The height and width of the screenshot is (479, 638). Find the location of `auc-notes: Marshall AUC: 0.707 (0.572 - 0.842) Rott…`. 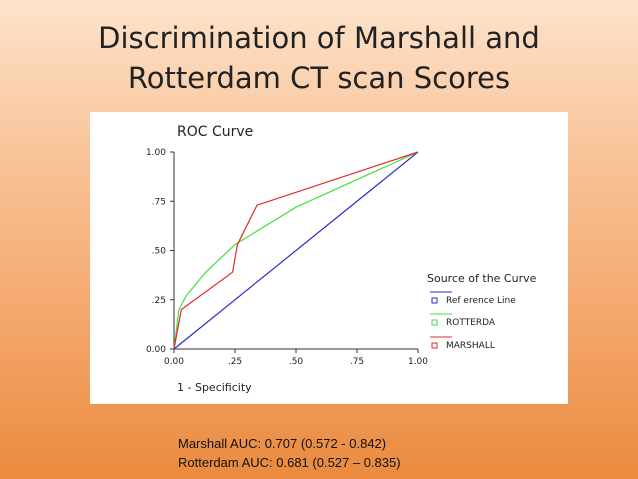

auc-notes: Marshall AUC: 0.707 (0.572 - 0.842) Rott… is located at coordinates (289, 453).